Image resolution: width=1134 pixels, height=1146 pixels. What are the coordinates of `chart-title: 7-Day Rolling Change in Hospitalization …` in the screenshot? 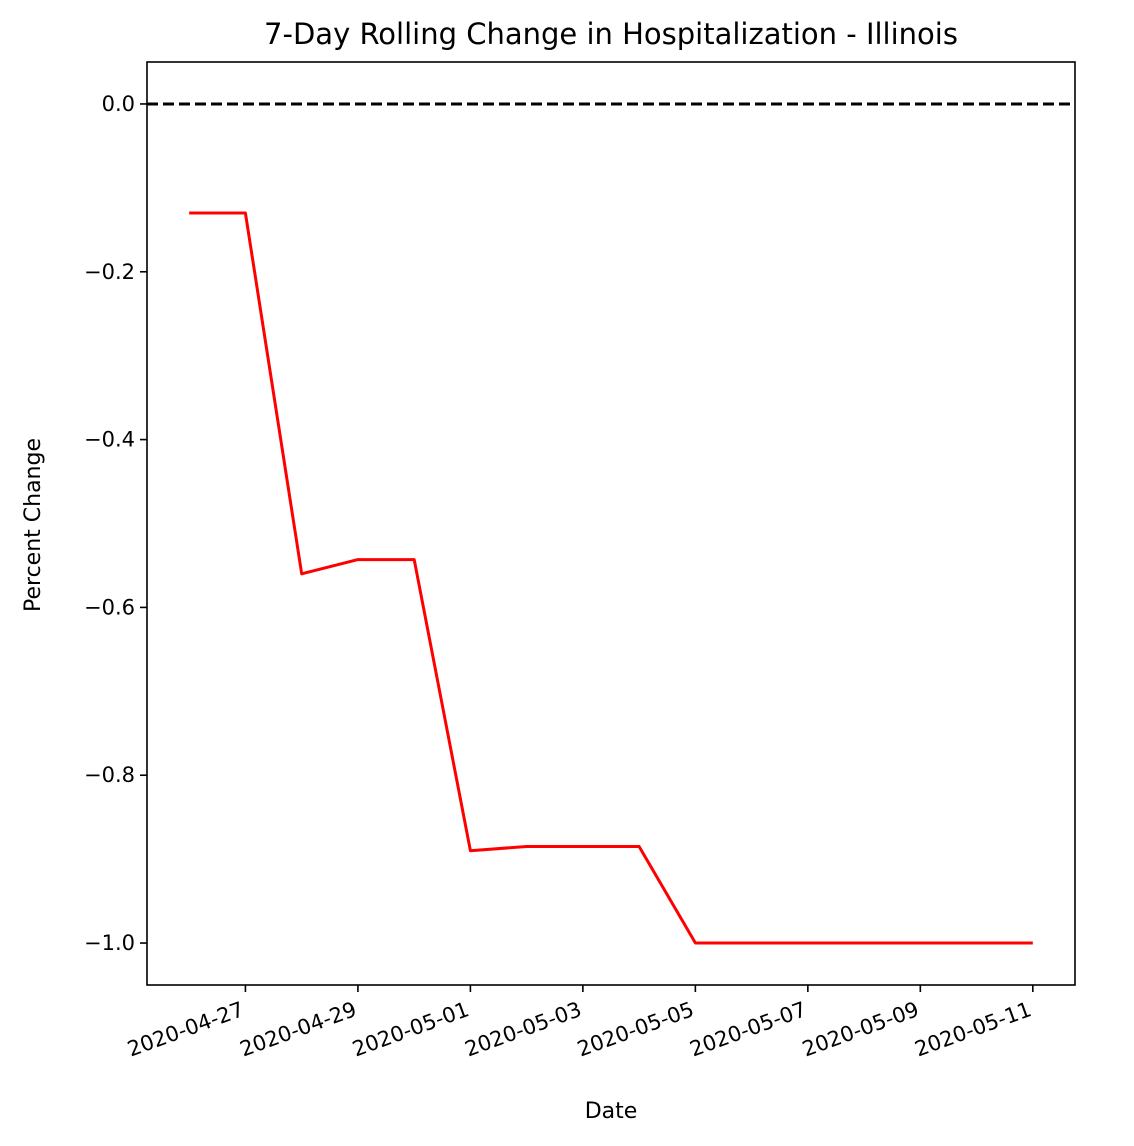 It's located at (611, 34).